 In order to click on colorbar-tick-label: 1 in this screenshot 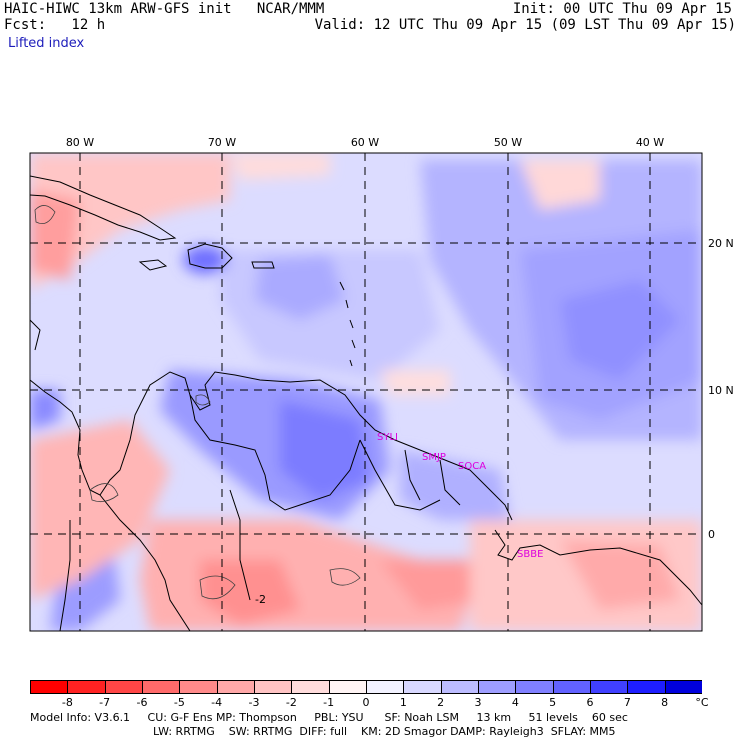, I will do `click(403, 702)`.